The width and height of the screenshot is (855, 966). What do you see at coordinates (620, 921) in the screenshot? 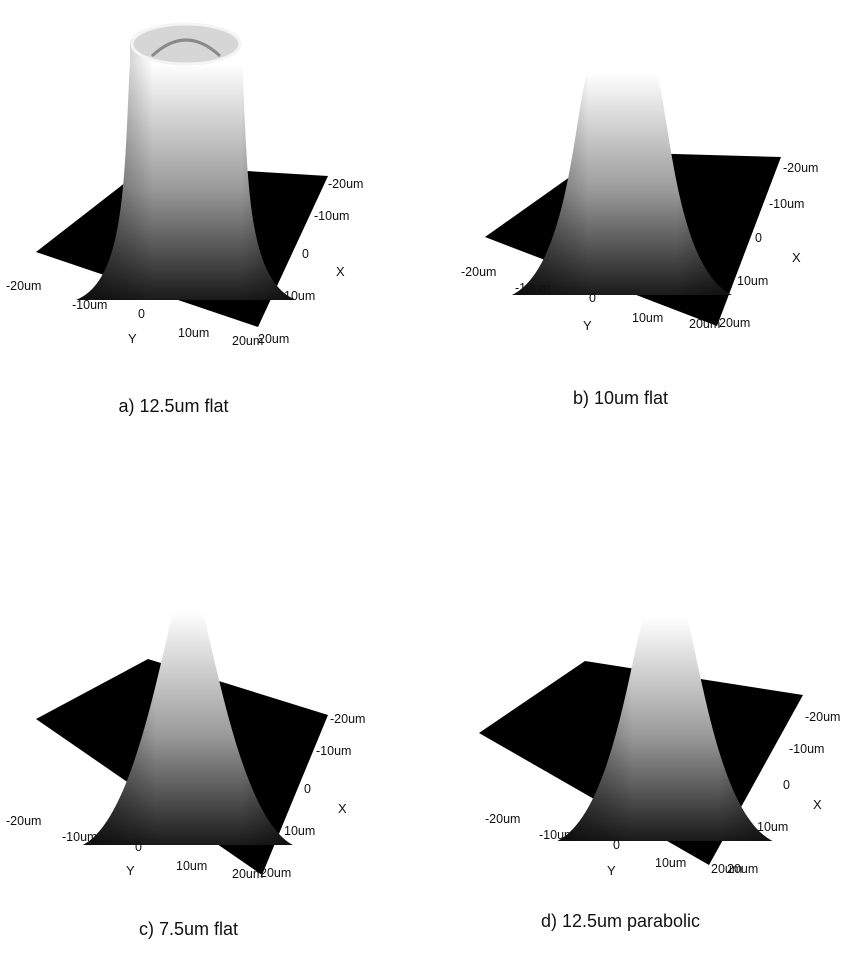
I see `caption-d: d) 12.5um parabolic` at bounding box center [620, 921].